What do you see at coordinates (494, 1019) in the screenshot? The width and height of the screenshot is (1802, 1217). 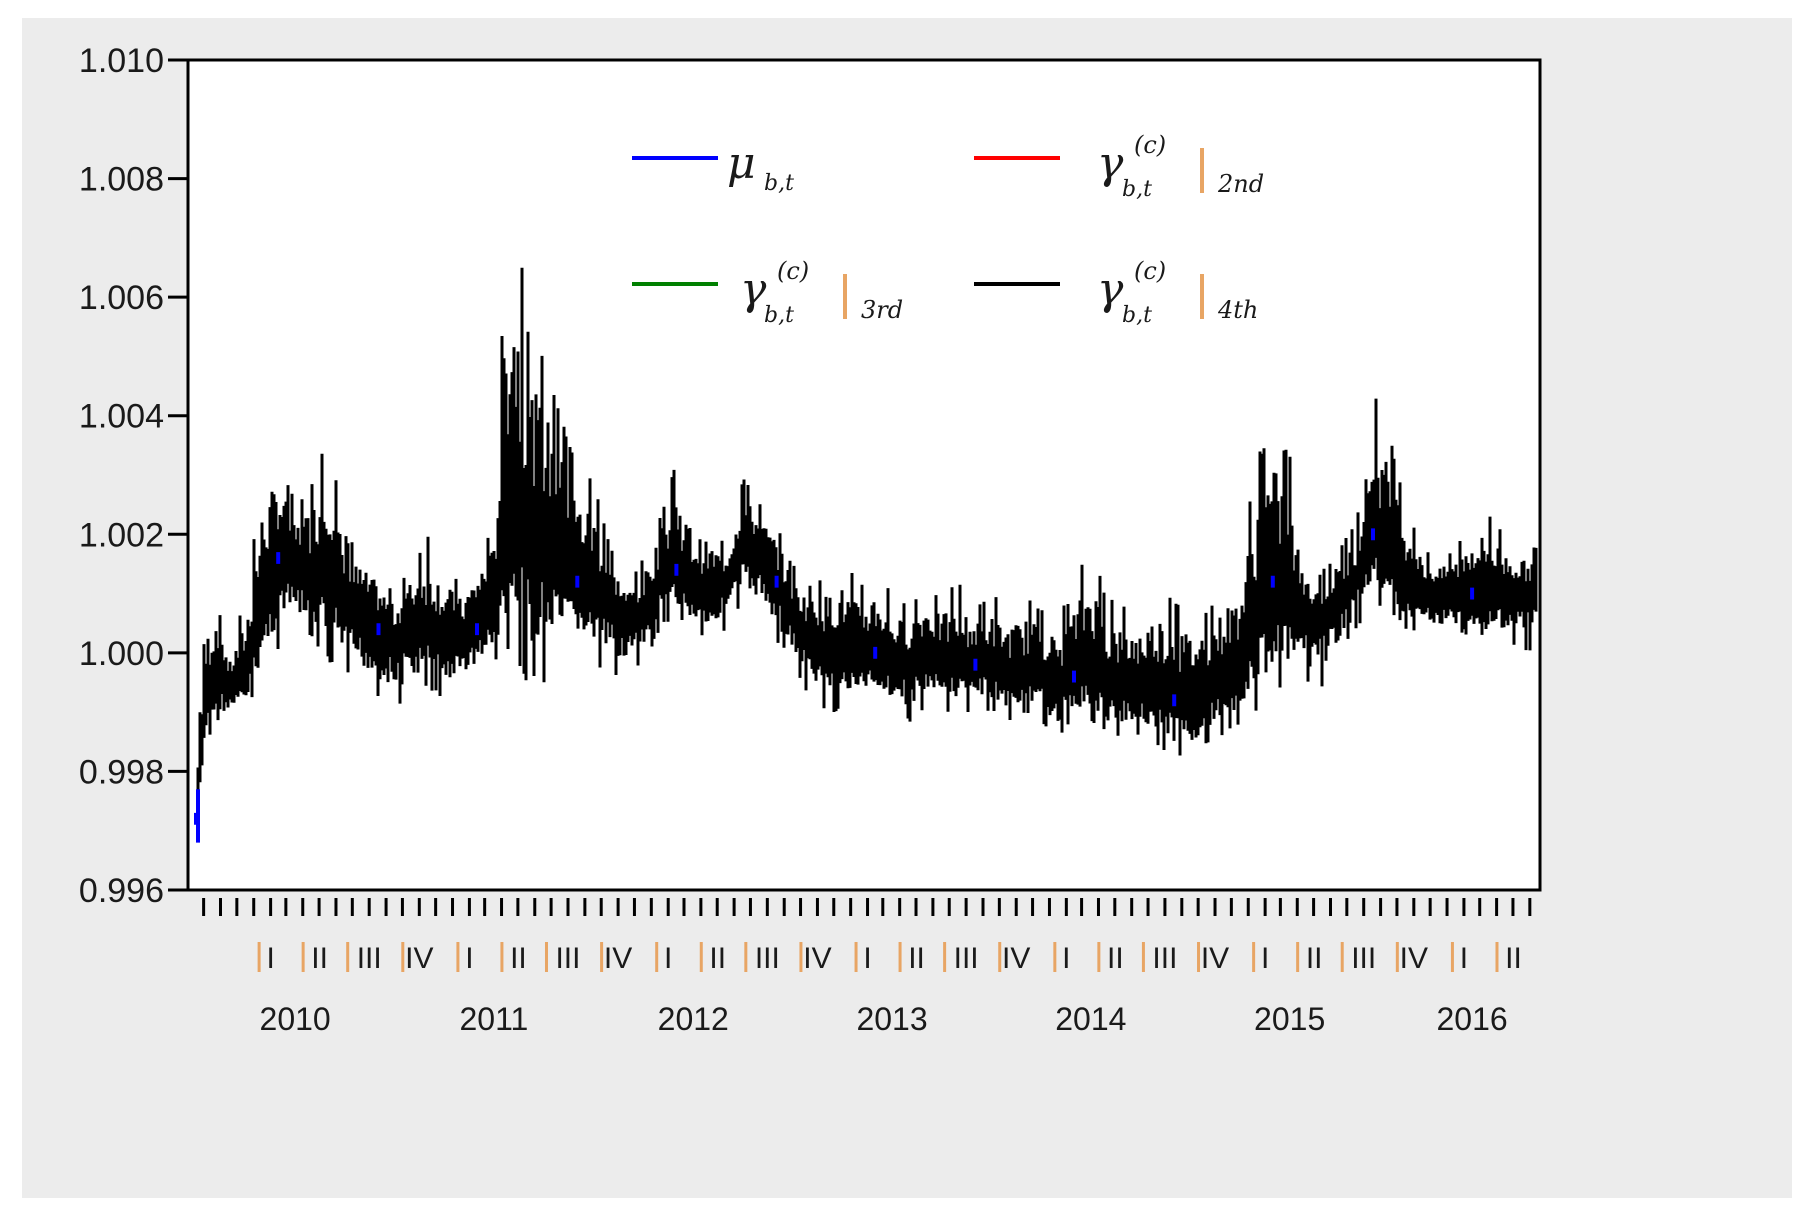 I see `x-year-label: 2011` at bounding box center [494, 1019].